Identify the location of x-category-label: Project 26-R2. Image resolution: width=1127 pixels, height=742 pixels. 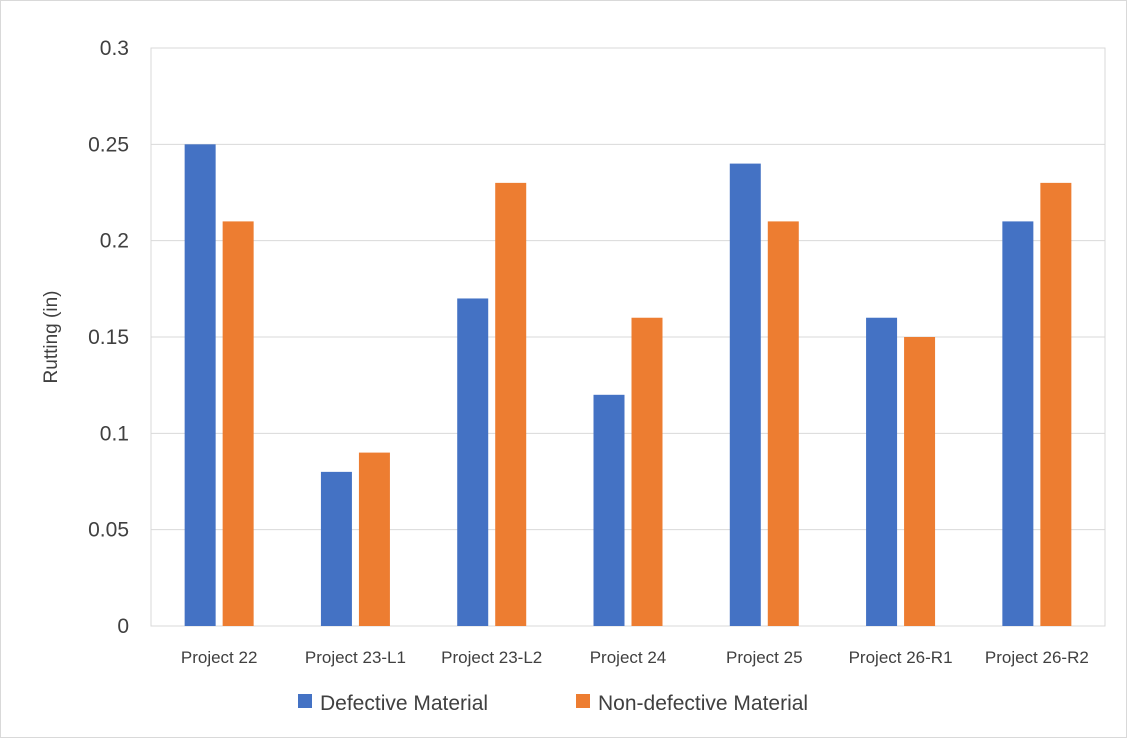
(1037, 657).